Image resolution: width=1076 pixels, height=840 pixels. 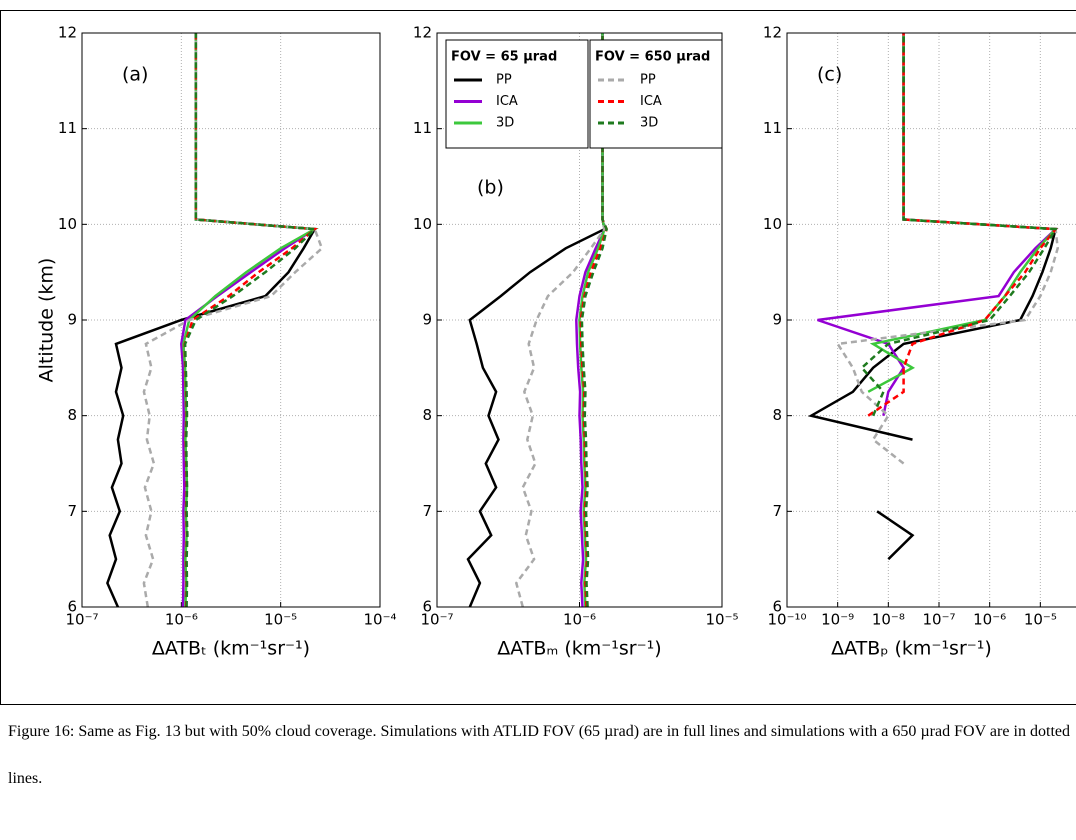 What do you see at coordinates (652, 57) in the screenshot?
I see `legend-title: FOV = 650 µrad` at bounding box center [652, 57].